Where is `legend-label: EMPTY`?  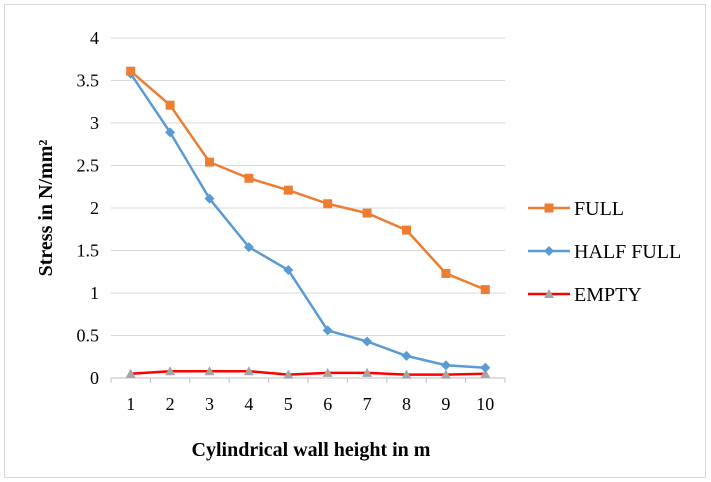 legend-label: EMPTY is located at coordinates (608, 295).